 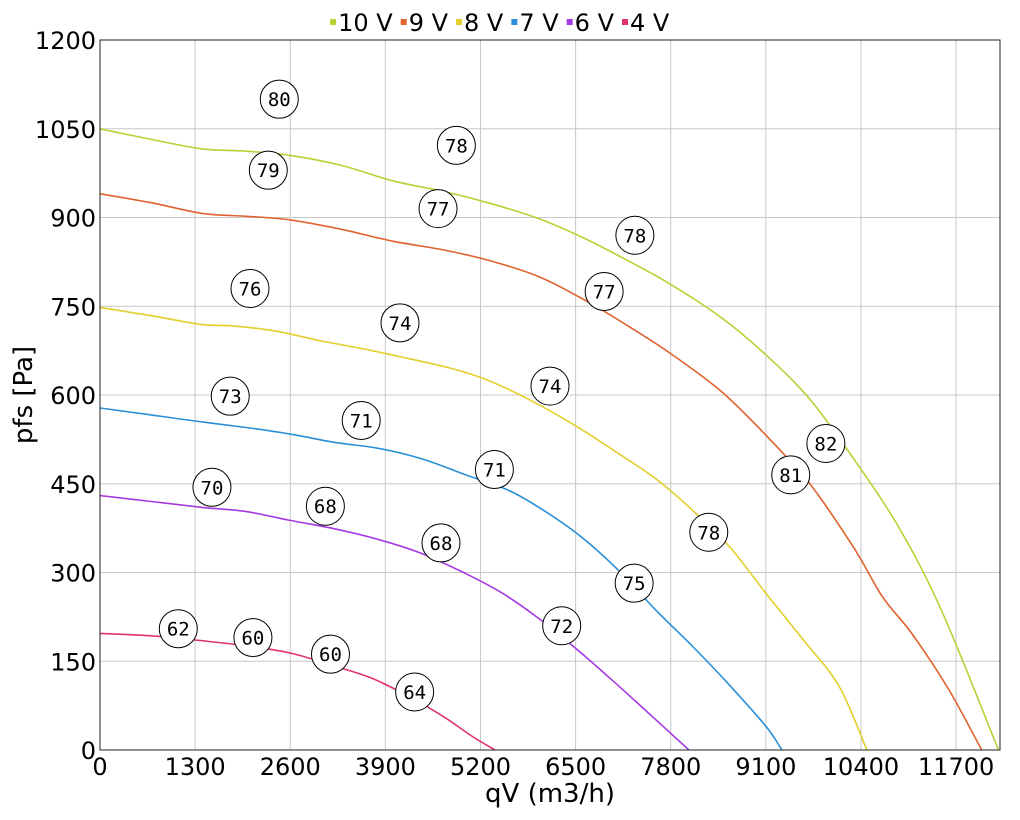 What do you see at coordinates (65, 41) in the screenshot?
I see `y-tick-label: 1200` at bounding box center [65, 41].